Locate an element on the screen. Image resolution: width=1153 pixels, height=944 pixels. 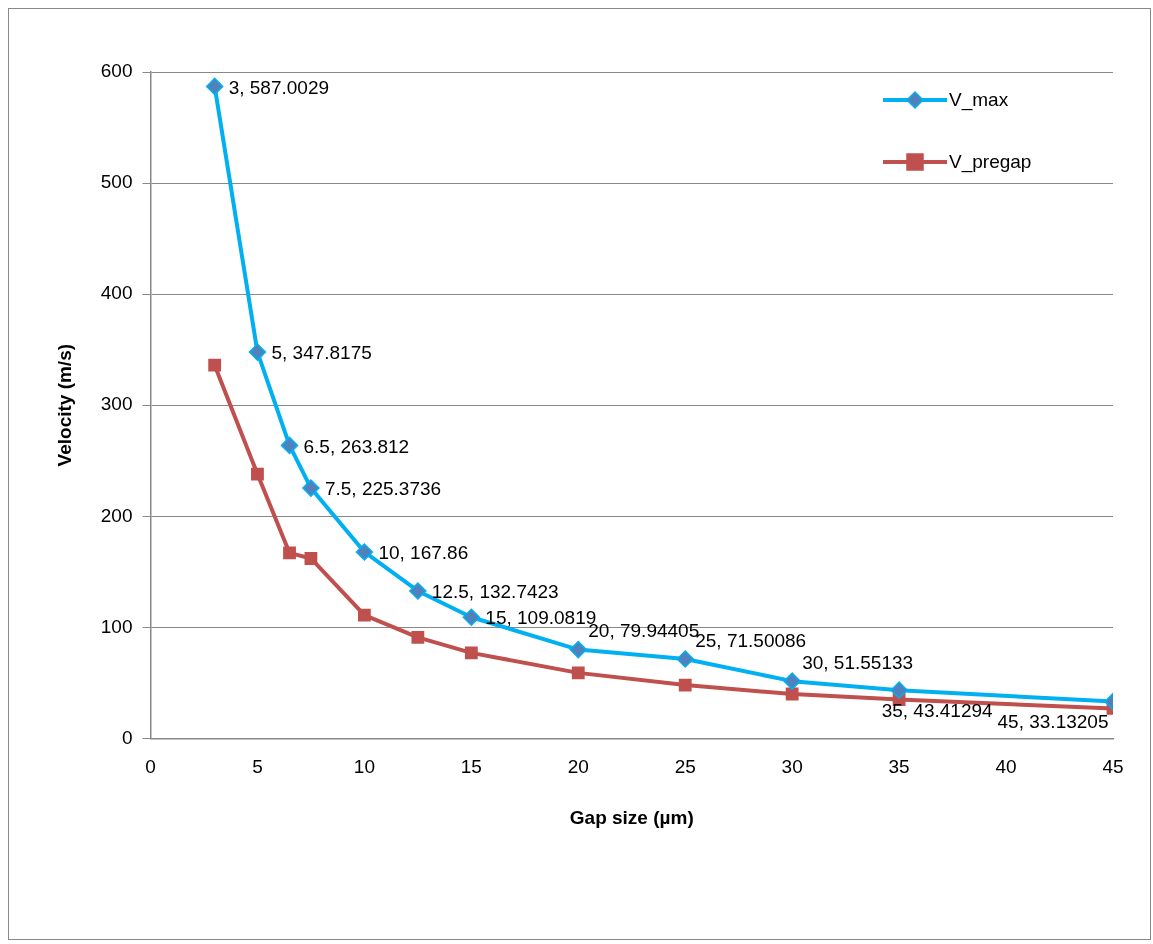
y-tick-label: 600 is located at coordinates (116, 71).